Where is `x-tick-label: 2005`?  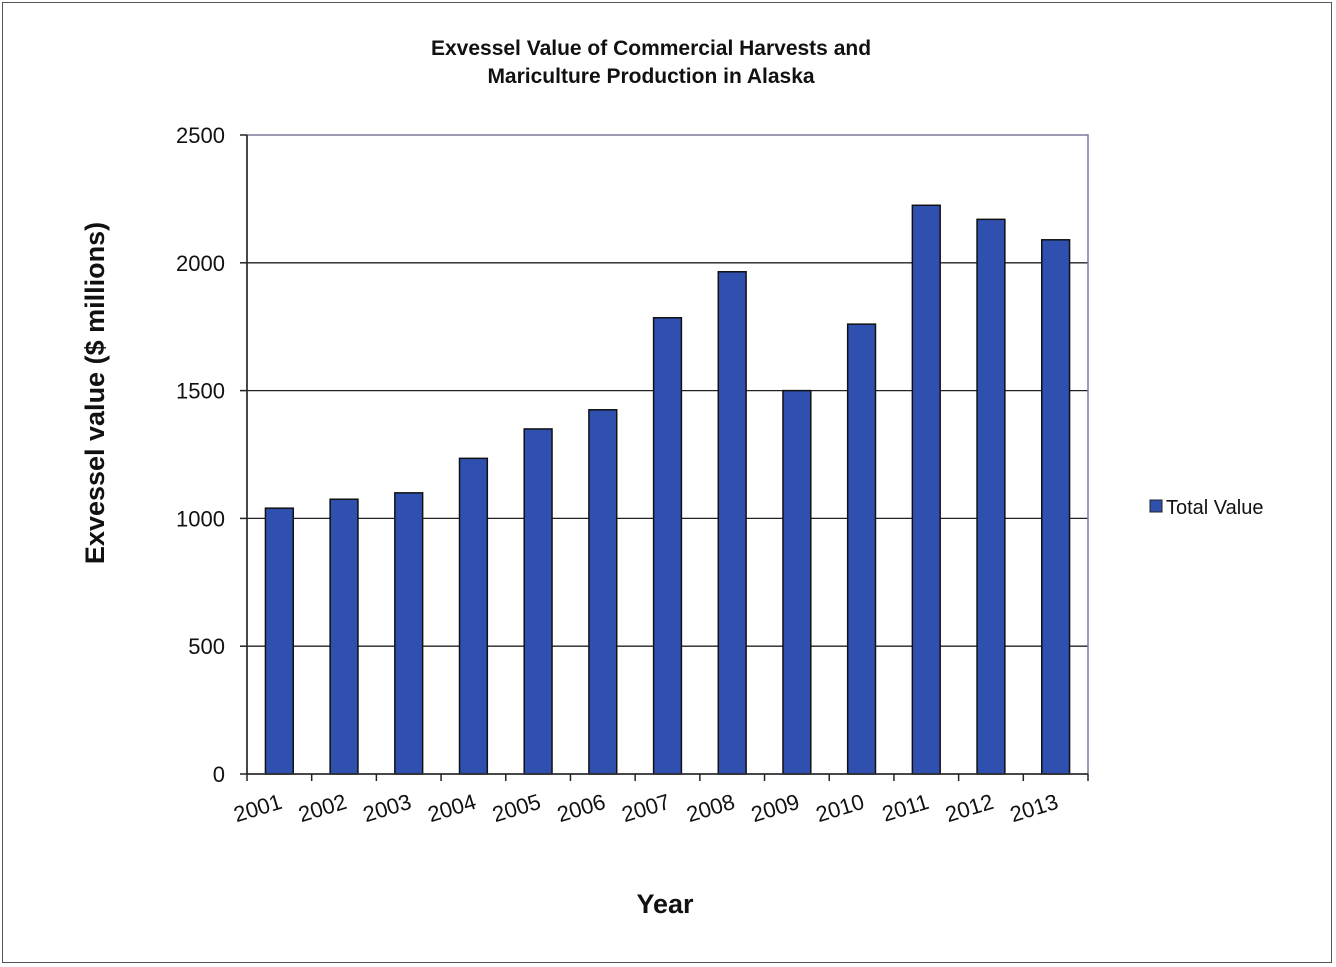 x-tick-label: 2005 is located at coordinates (516, 808).